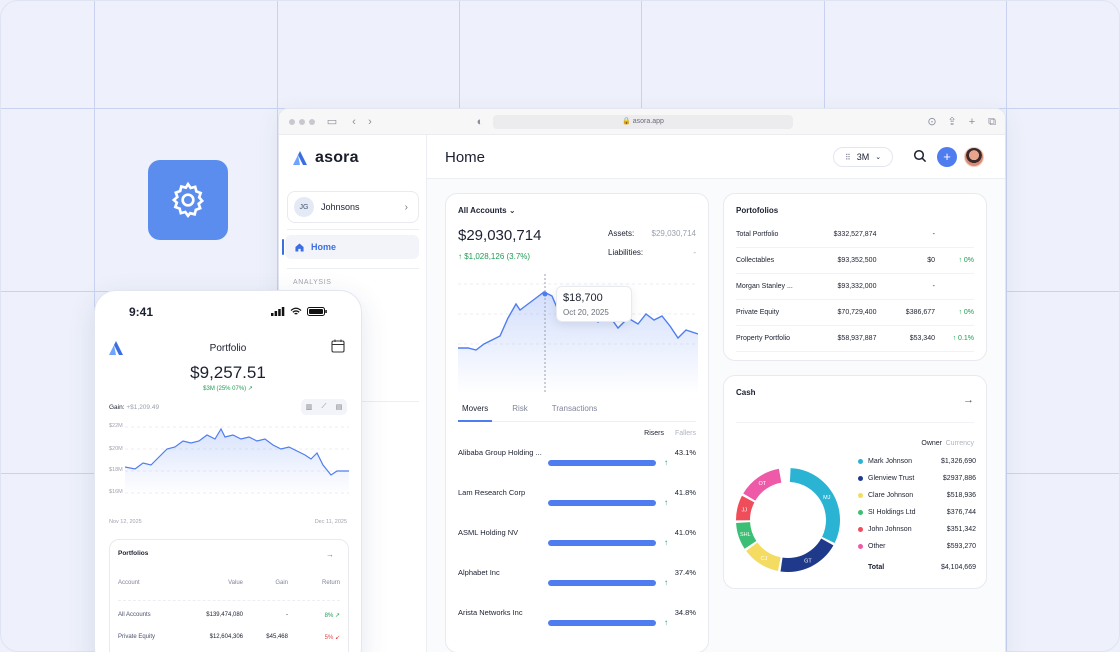 This screenshot has height=652, width=1120. Describe the element at coordinates (952, 122) in the screenshot. I see `share-icon: ⇪` at that location.